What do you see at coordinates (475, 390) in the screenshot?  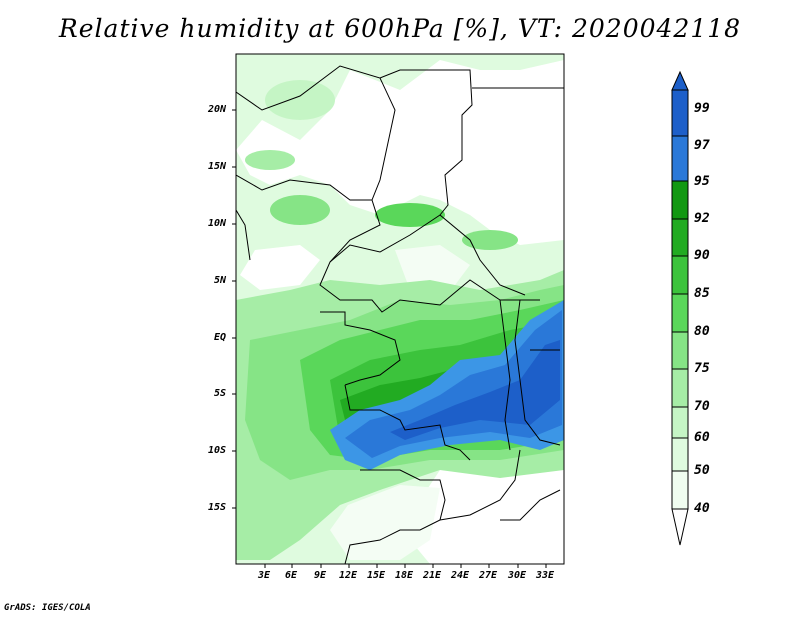 I see `humidity-99-core` at bounding box center [475, 390].